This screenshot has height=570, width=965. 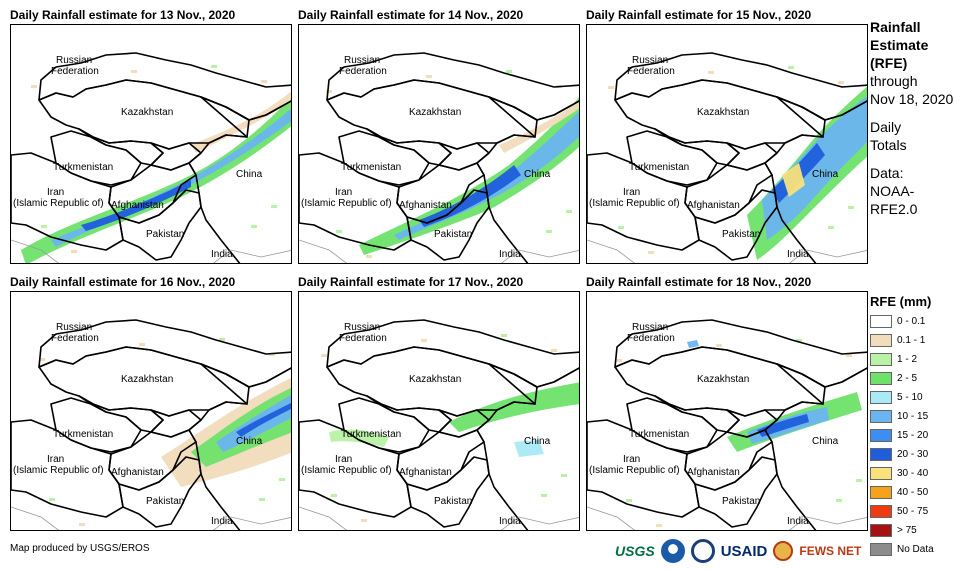 I want to click on legend-title: RFE (mm), so click(x=901, y=301).